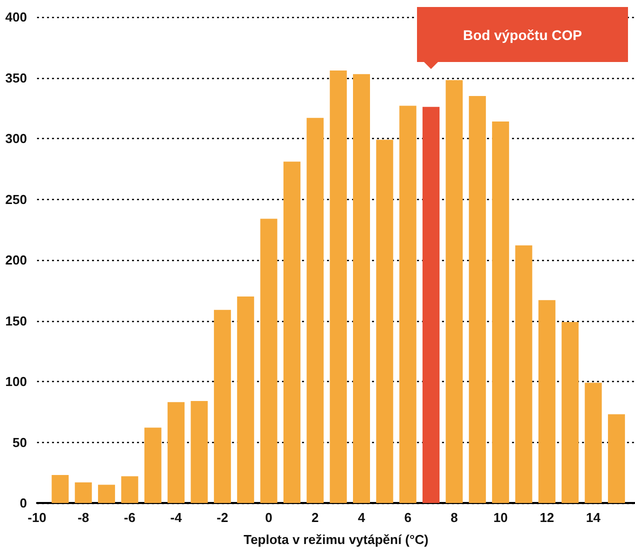  I want to click on x-tick-label: 0, so click(268, 517).